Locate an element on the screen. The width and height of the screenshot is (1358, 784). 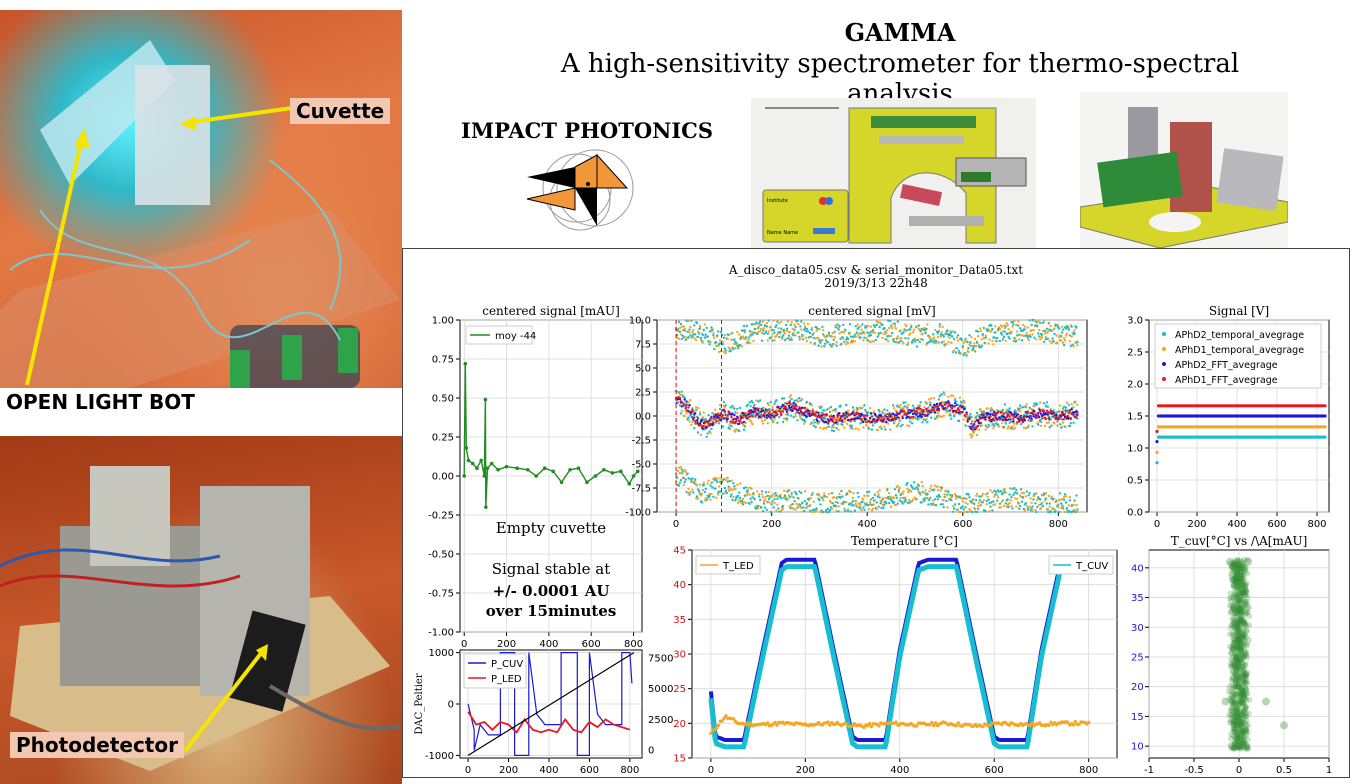
cad-assembly-illustration is located at coordinates (1184, 178).